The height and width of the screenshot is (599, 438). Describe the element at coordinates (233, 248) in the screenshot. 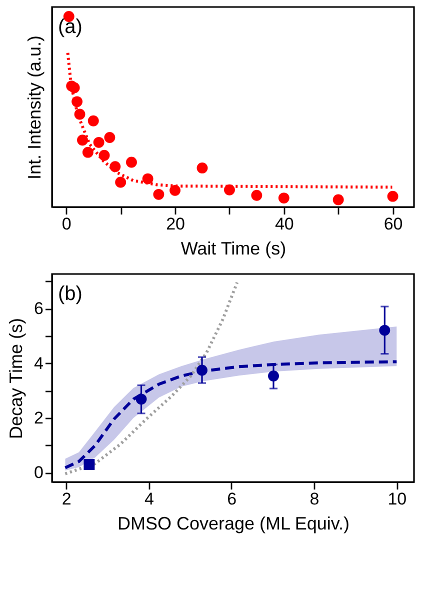

I see `x-axis-title: Wait Time (s)` at that location.